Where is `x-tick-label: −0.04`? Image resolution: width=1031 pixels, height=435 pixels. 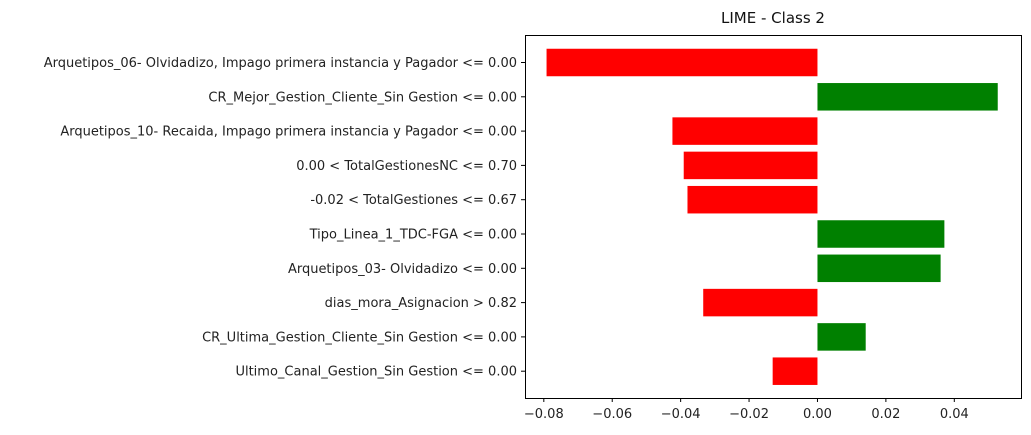
x-tick-label: −0.04 is located at coordinates (681, 414).